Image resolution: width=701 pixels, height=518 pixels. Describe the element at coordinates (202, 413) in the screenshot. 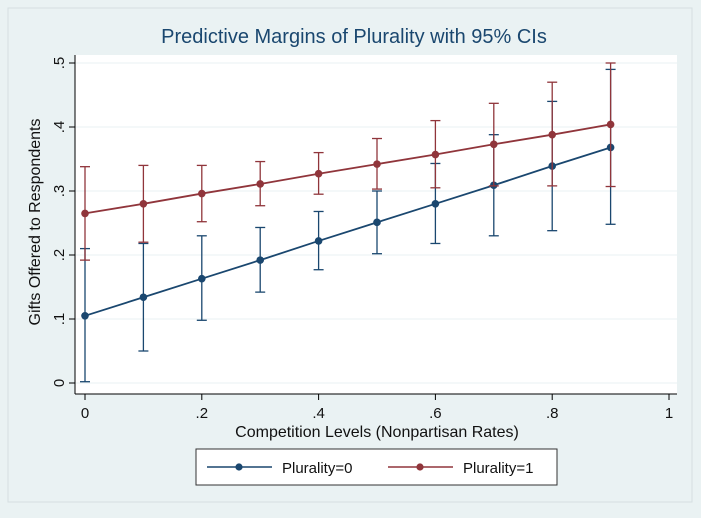

I see `x-tick-label-1: .2` at that location.